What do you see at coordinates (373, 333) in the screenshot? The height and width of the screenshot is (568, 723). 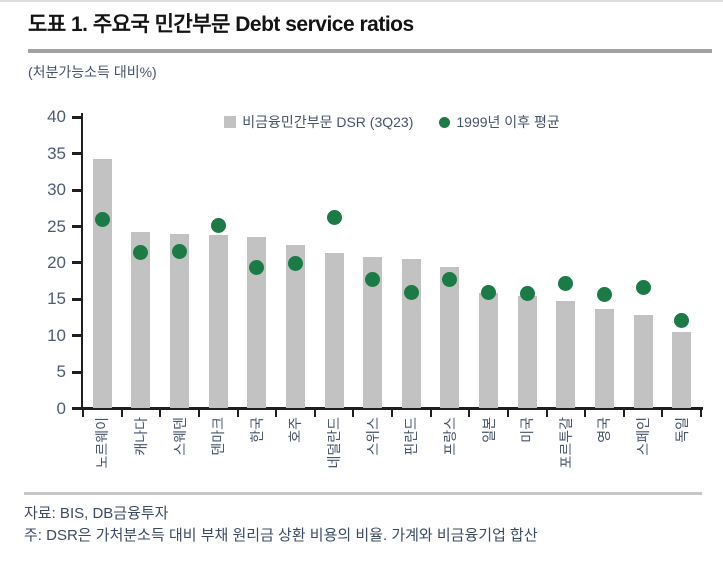 I see `bar-스위스` at bounding box center [373, 333].